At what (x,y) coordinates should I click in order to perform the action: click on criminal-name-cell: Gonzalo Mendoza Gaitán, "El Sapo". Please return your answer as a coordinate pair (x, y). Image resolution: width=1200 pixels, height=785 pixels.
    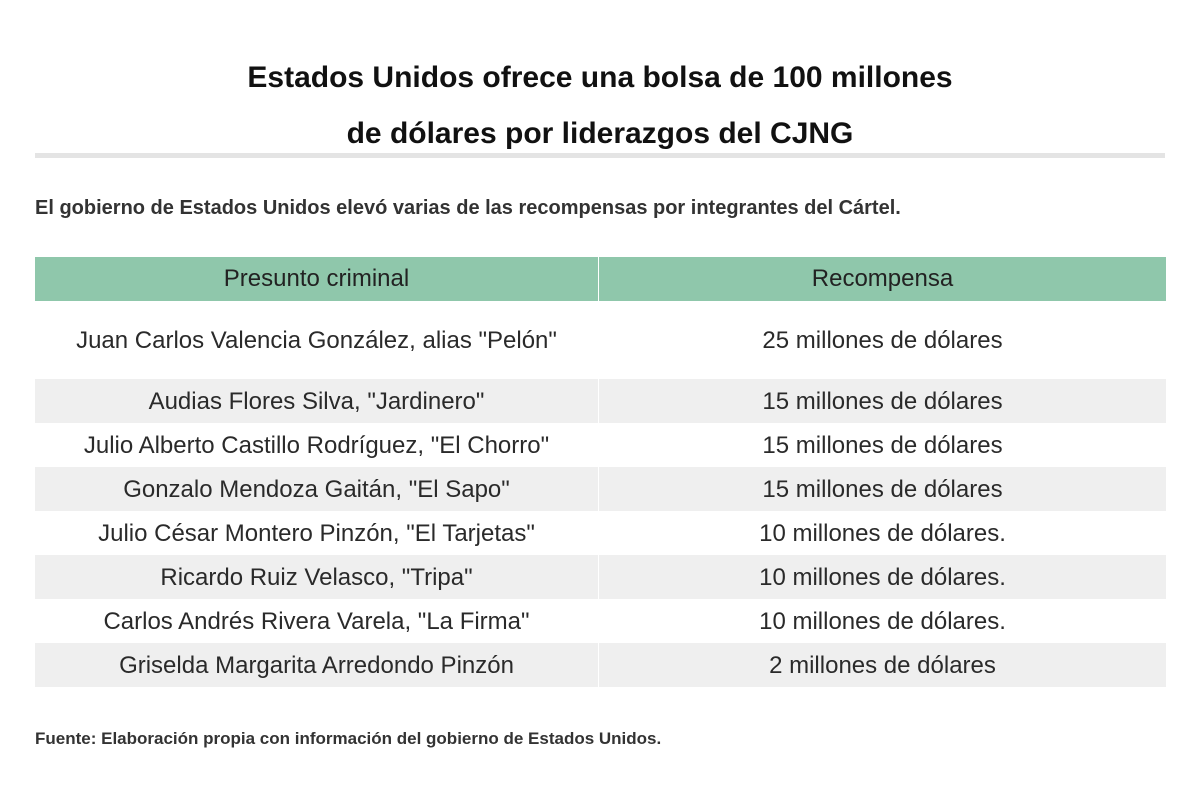
    Looking at the image, I should click on (317, 489).